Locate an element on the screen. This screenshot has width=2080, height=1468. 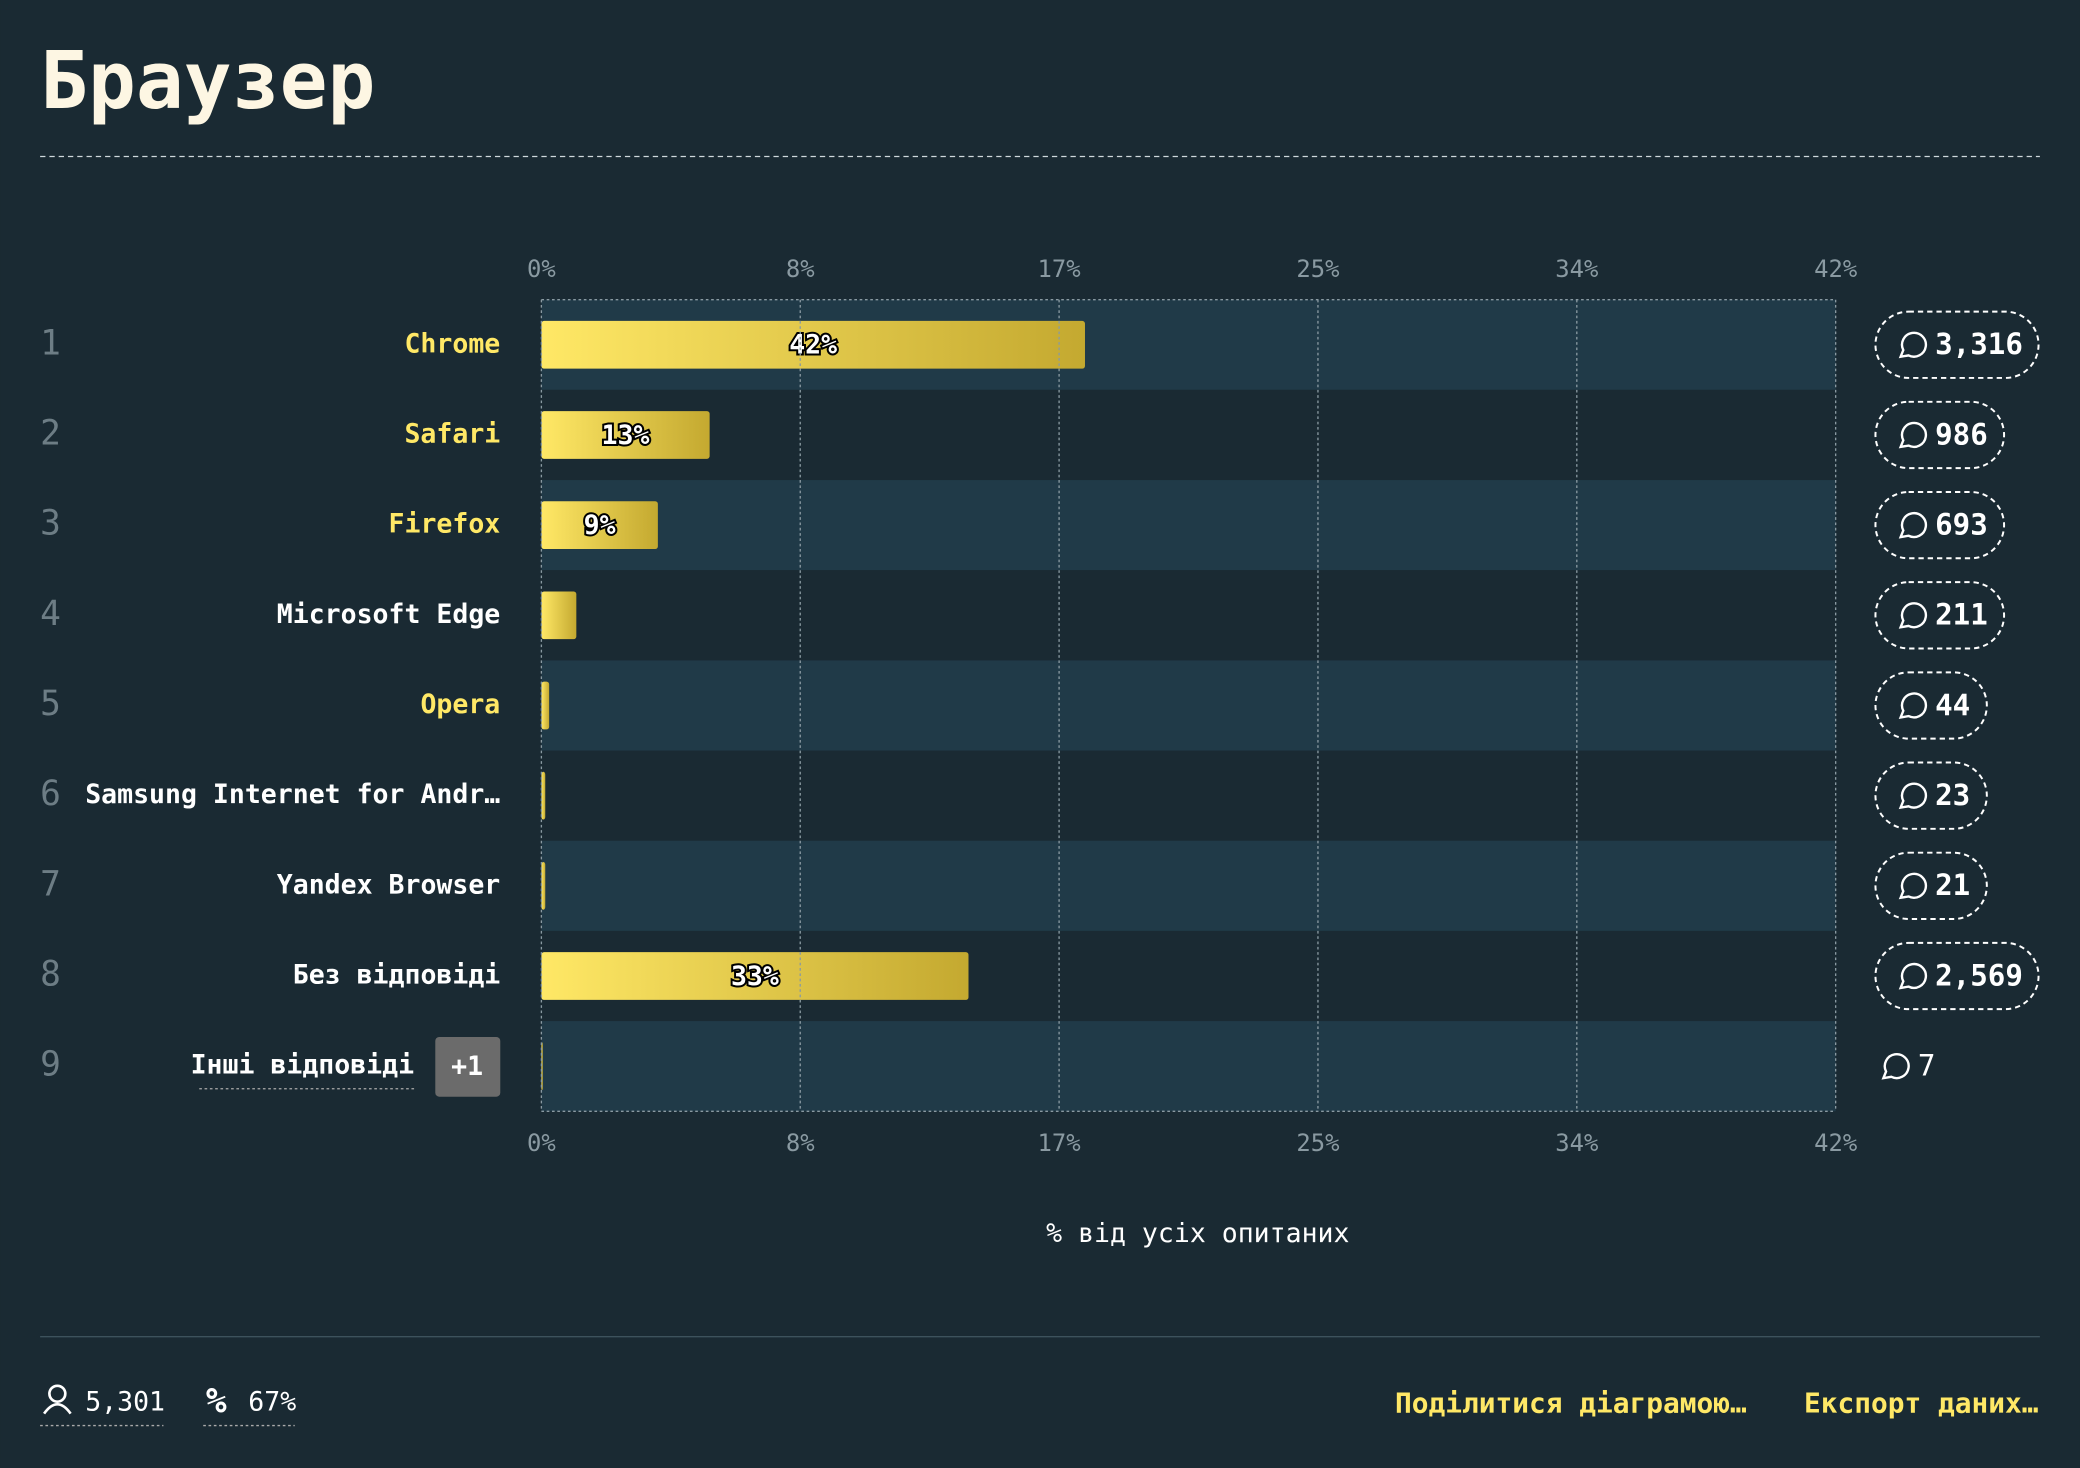
category-label: Firefox is located at coordinates (445, 524).